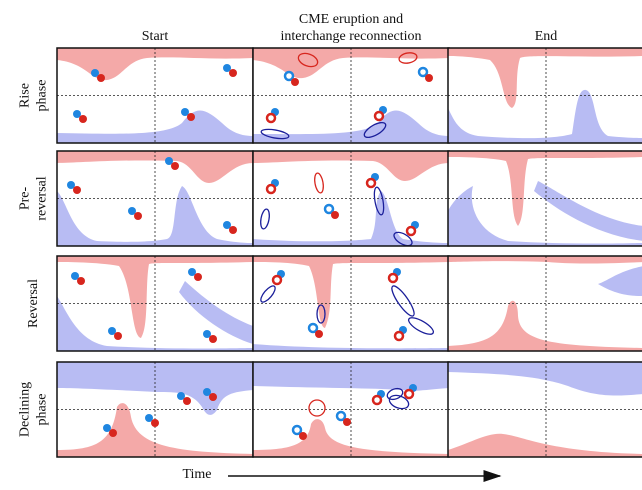 The width and height of the screenshot is (642, 490). What do you see at coordinates (351, 19) in the screenshot?
I see `column-header: CME eruption and` at bounding box center [351, 19].